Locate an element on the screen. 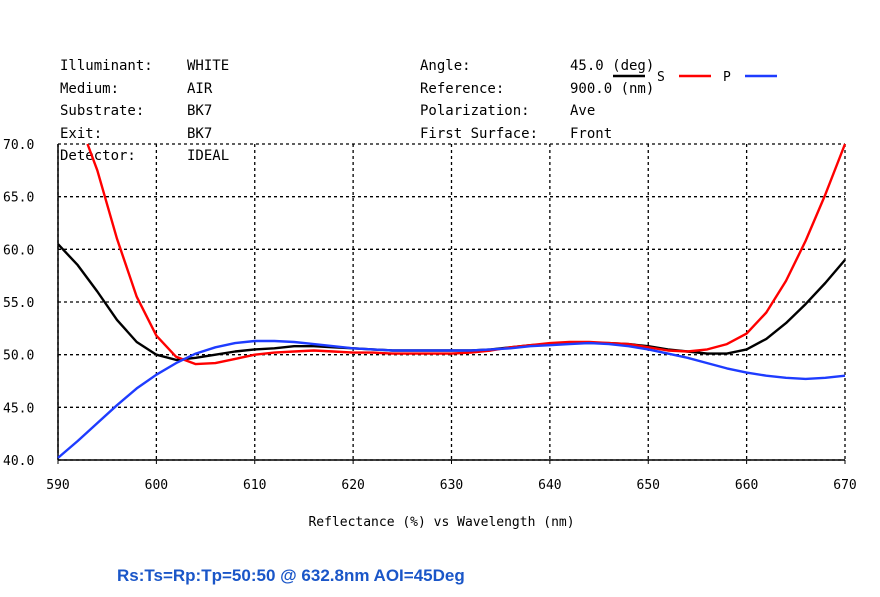 The width and height of the screenshot is (880, 597). info-right-row: Polarization: Ave is located at coordinates (537, 114).